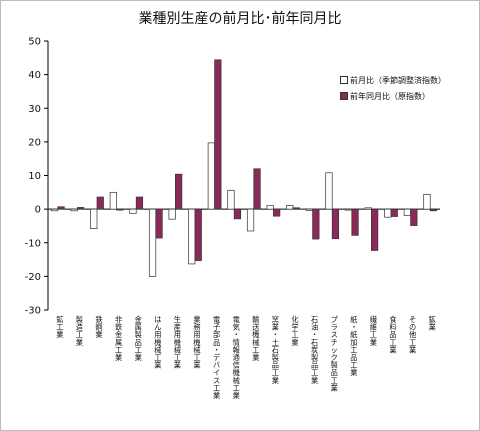  What do you see at coordinates (390, 96) in the screenshot?
I see `legend-label-yoy: 前年同月比（原指数）` at bounding box center [390, 96].